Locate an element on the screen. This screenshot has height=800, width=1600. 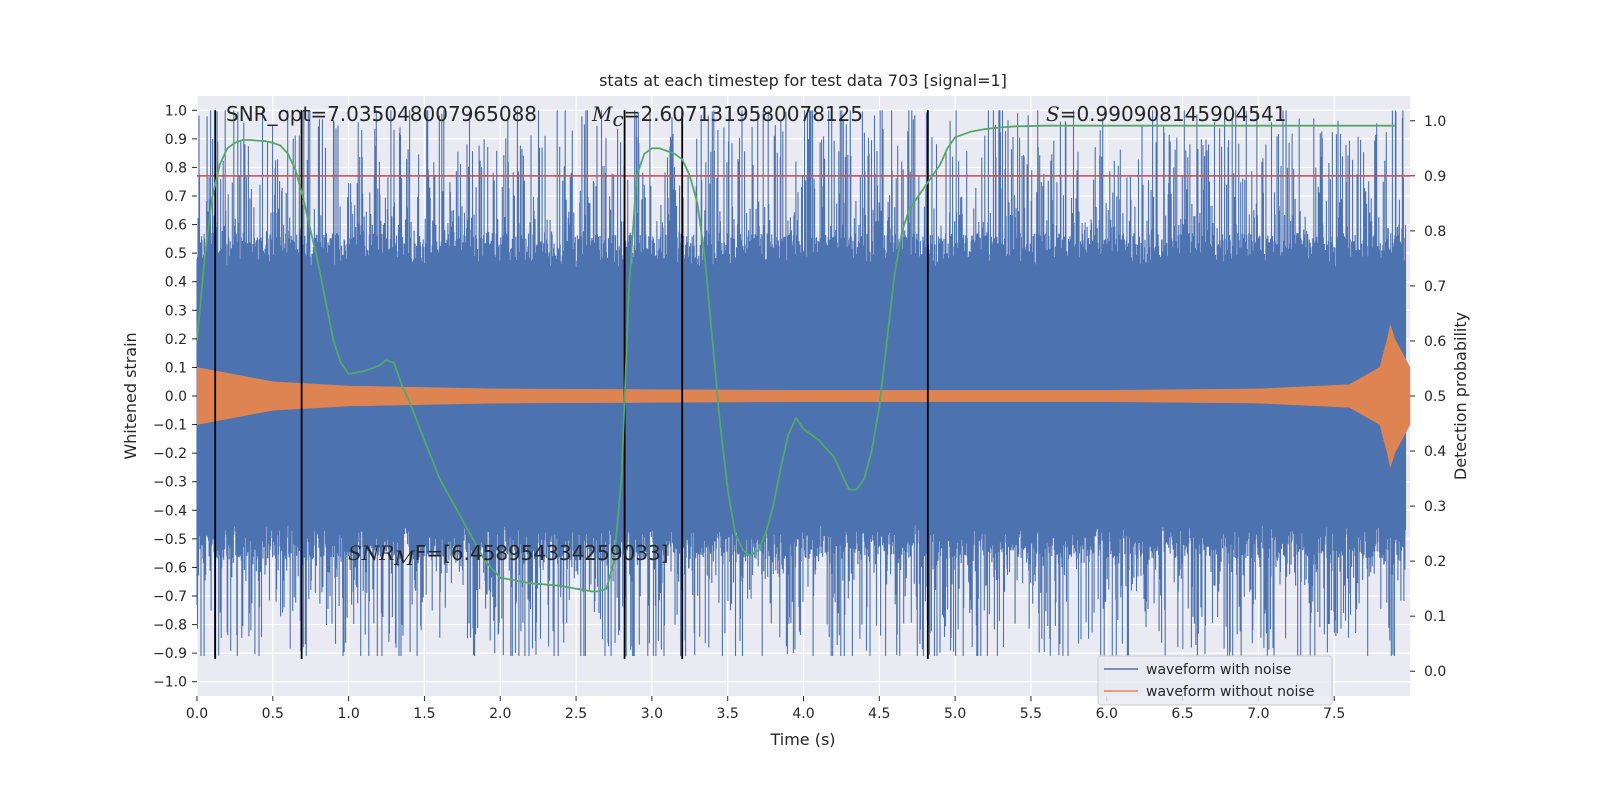
y-tick-label: 0.6 is located at coordinates (176, 226).